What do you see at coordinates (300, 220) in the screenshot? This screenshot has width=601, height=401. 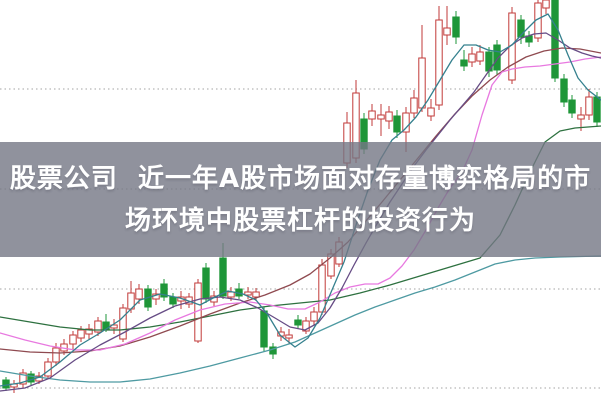 I see `headline-line-2: 场环境中股票杠杆的投资行为` at bounding box center [300, 220].